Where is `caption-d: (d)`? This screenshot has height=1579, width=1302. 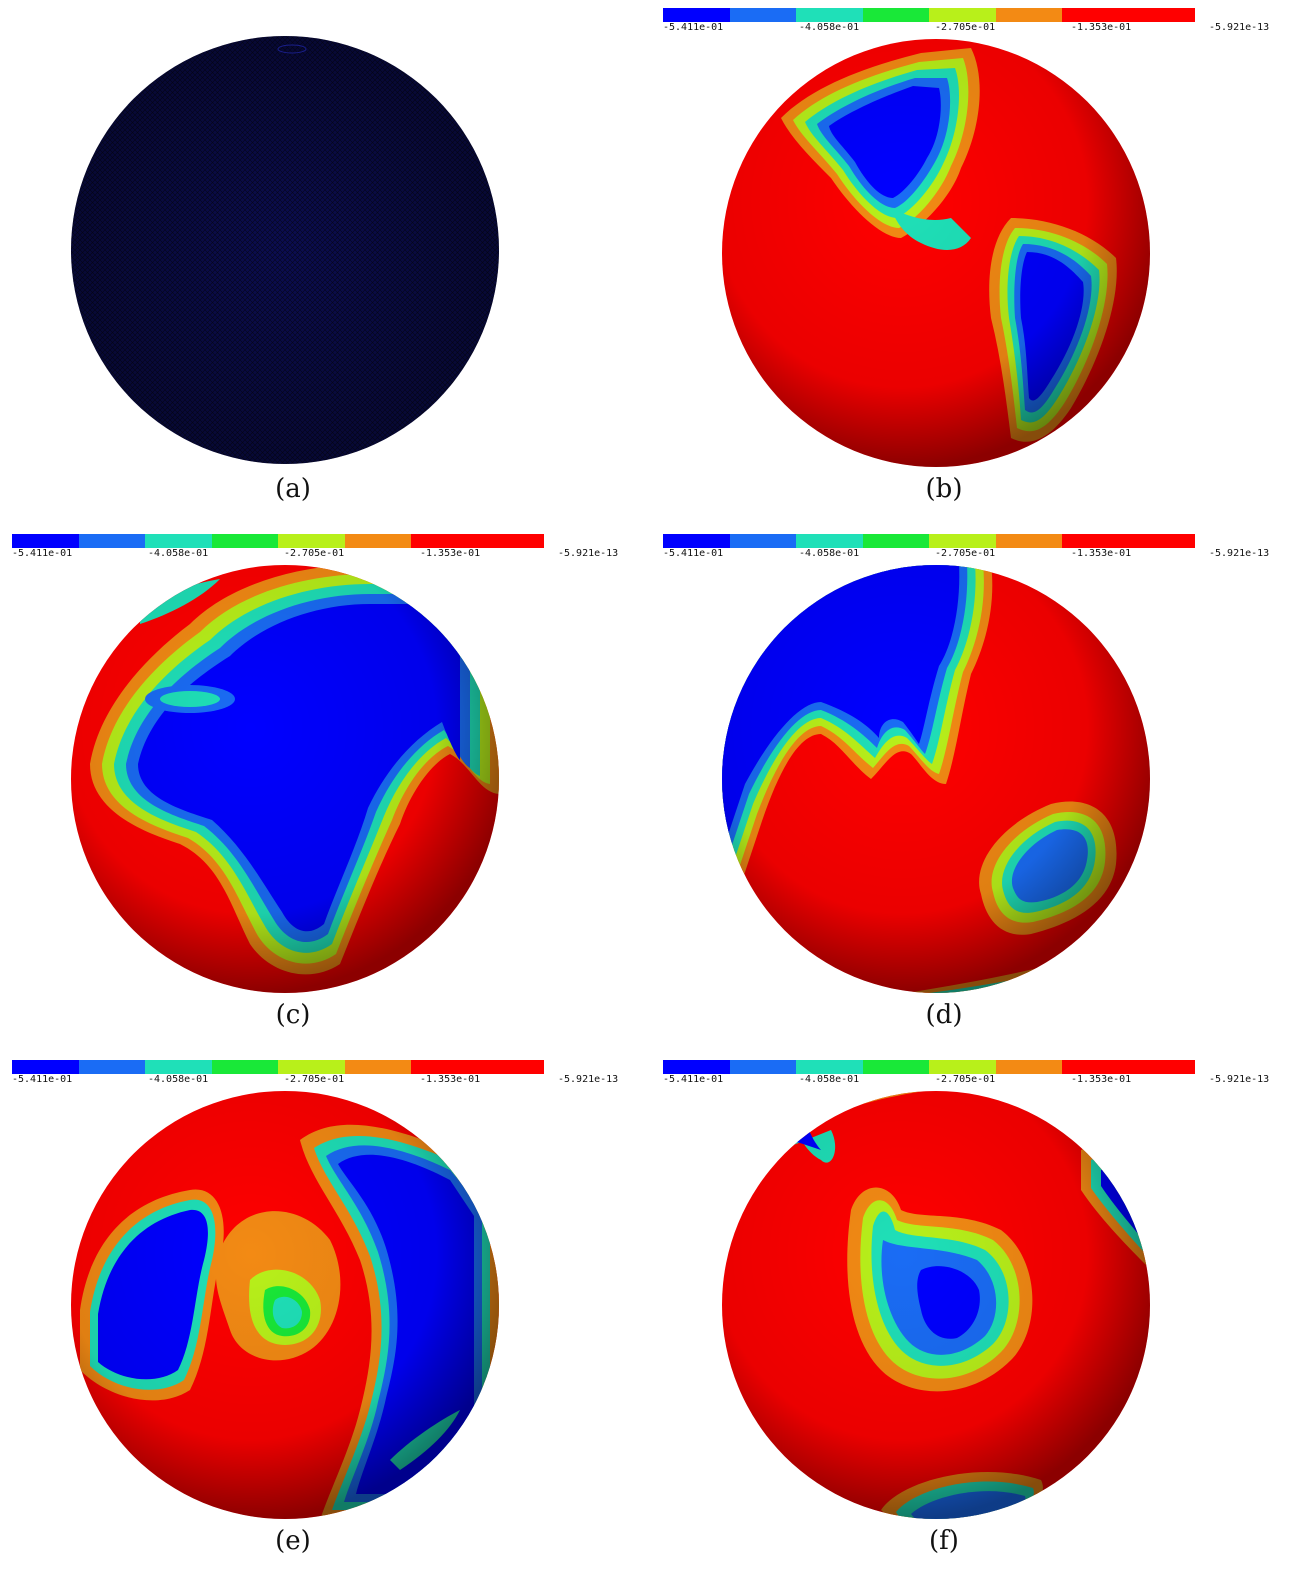 caption-d: (d) is located at coordinates (944, 1015).